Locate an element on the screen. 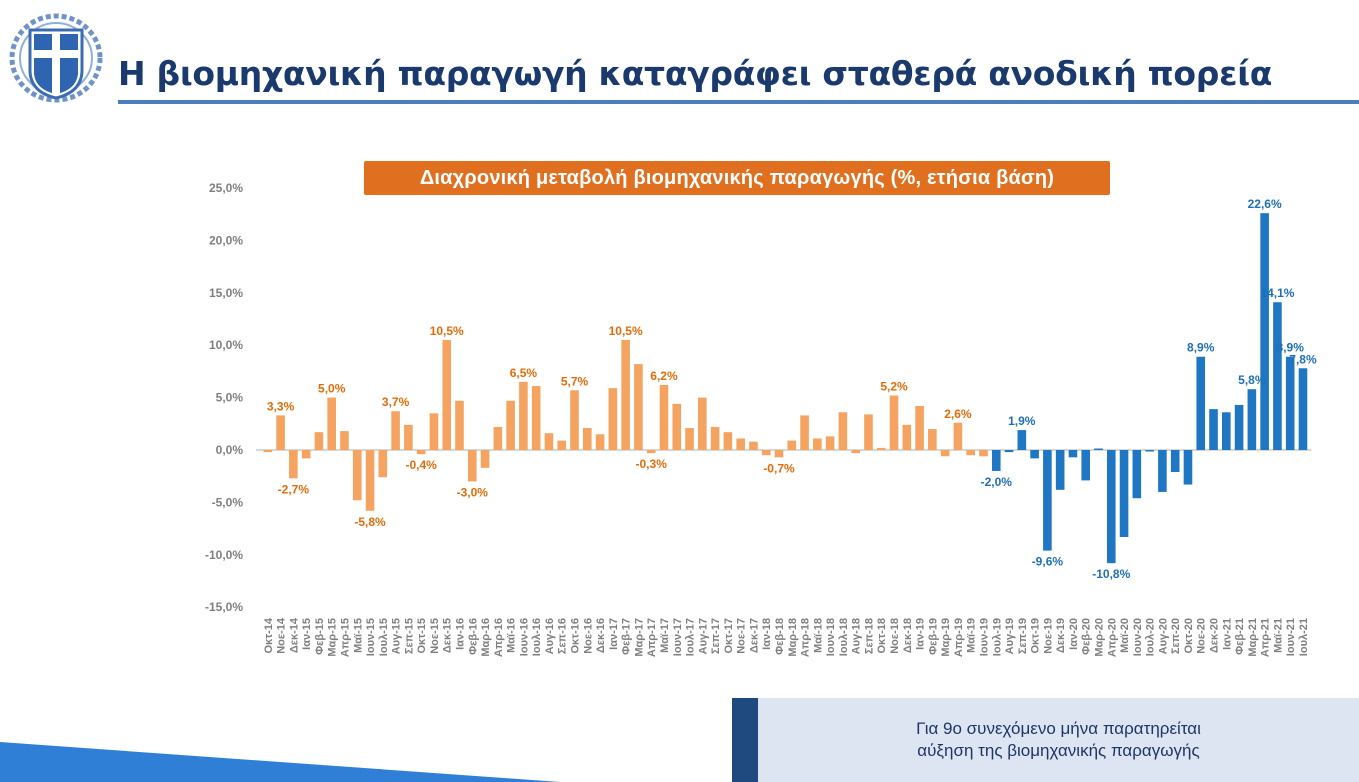 Image resolution: width=1359 pixels, height=782 pixels. x-tick-label: Μαϊ-16 is located at coordinates (512, 635).